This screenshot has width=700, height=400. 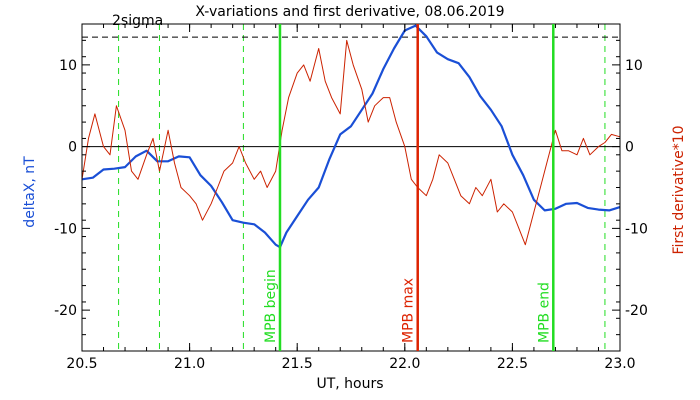 What do you see at coordinates (68, 66) in the screenshot?
I see `y-left-tick-label: 10` at bounding box center [68, 66].